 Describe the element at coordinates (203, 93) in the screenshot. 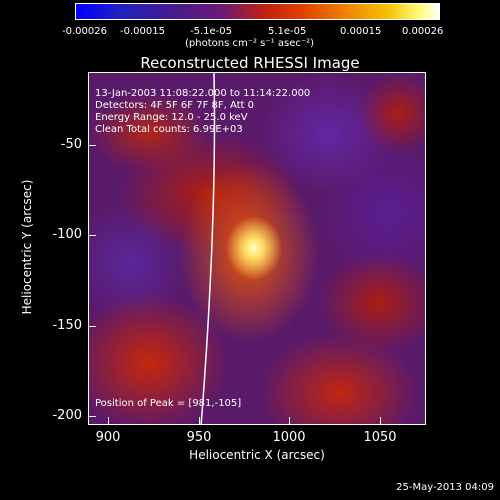

I see `time-range-text: 13-Jan-2003 11:08:22.000 to 11:14:22.000` at that location.